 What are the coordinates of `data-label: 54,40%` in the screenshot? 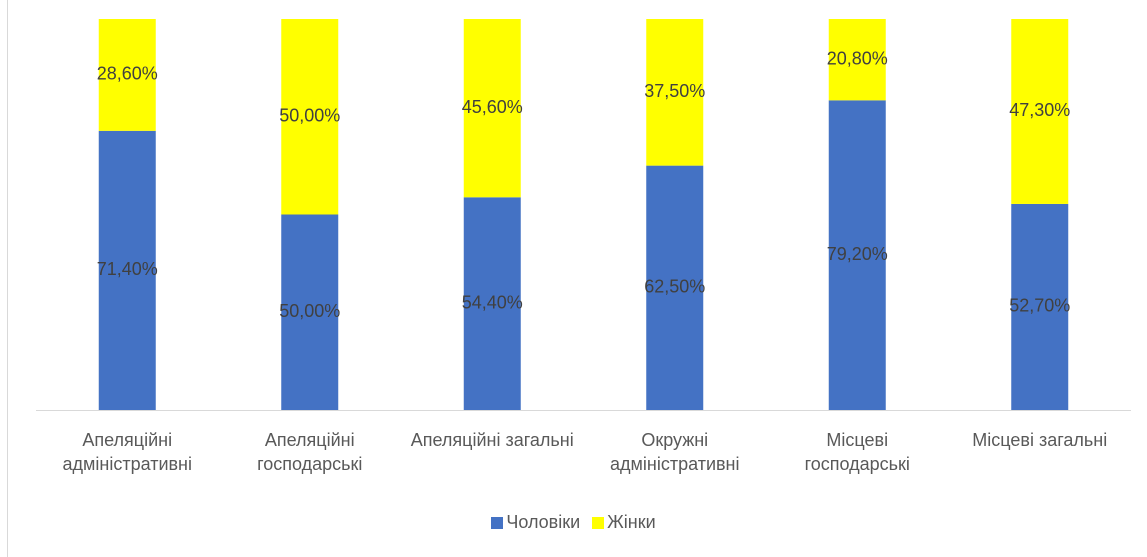 It's located at (492, 302).